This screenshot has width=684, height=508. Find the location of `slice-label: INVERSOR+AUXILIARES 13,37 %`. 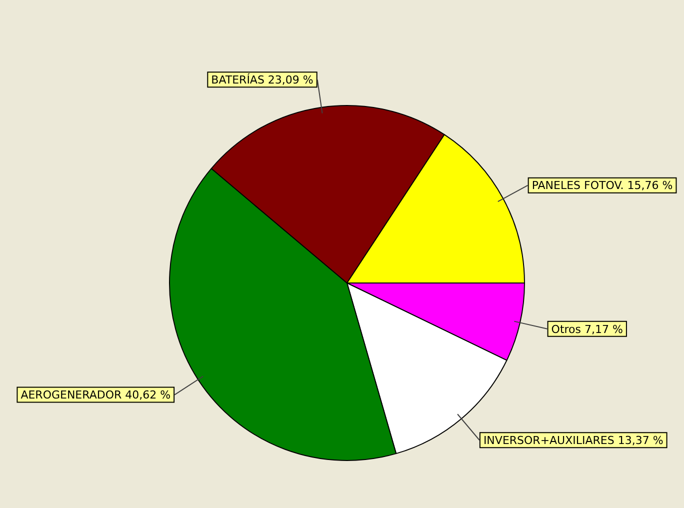

slice-label: INVERSOR+AUXILIARES 13,37 % is located at coordinates (573, 440).